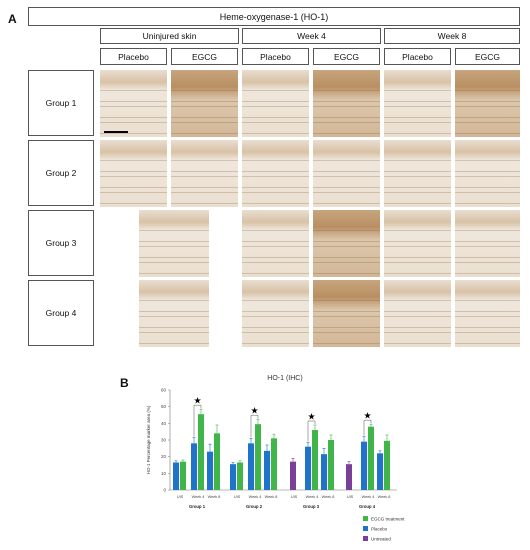 The width and height of the screenshot is (530, 550). Describe the element at coordinates (164, 490) in the screenshot. I see `y-tick-label: 0` at that location.